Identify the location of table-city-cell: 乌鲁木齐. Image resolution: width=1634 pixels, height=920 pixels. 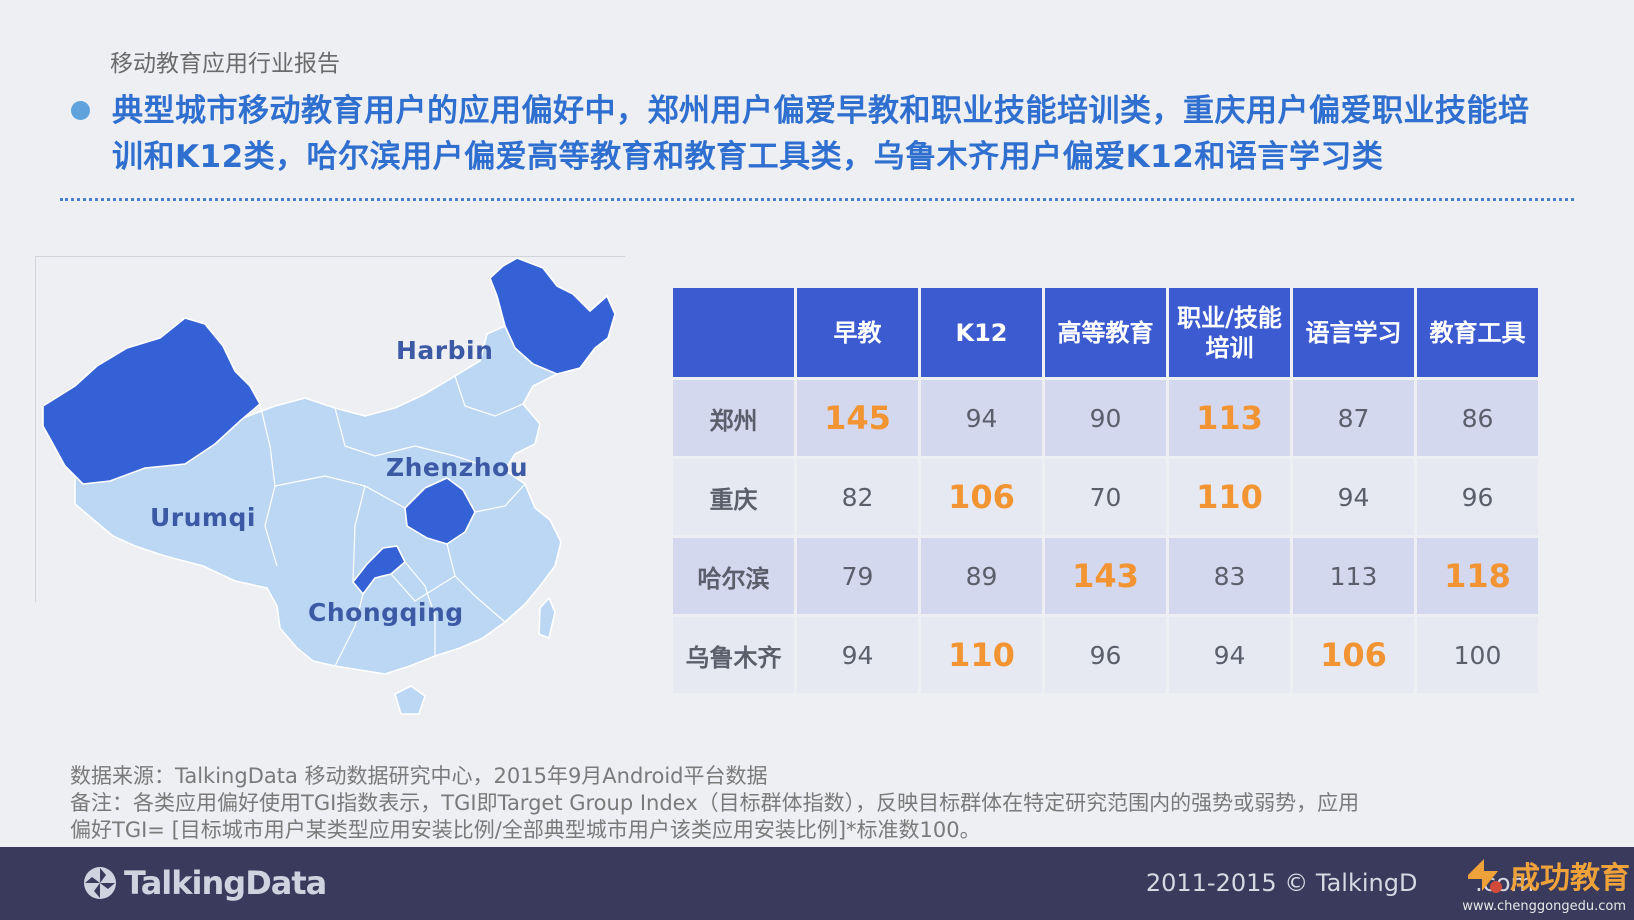
(733, 655).